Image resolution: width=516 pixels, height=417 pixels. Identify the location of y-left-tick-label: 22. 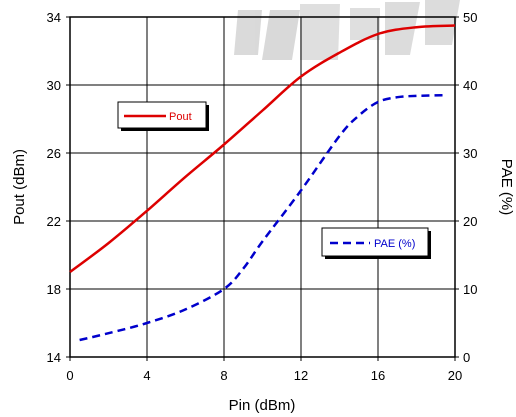
(54, 221).